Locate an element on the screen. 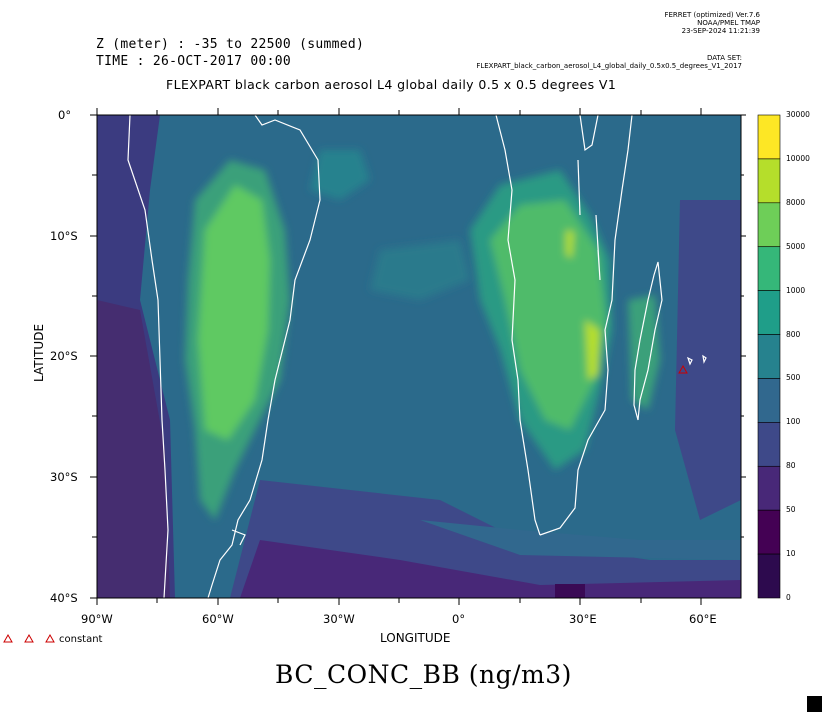  legend-markers is located at coordinates (29, 638).